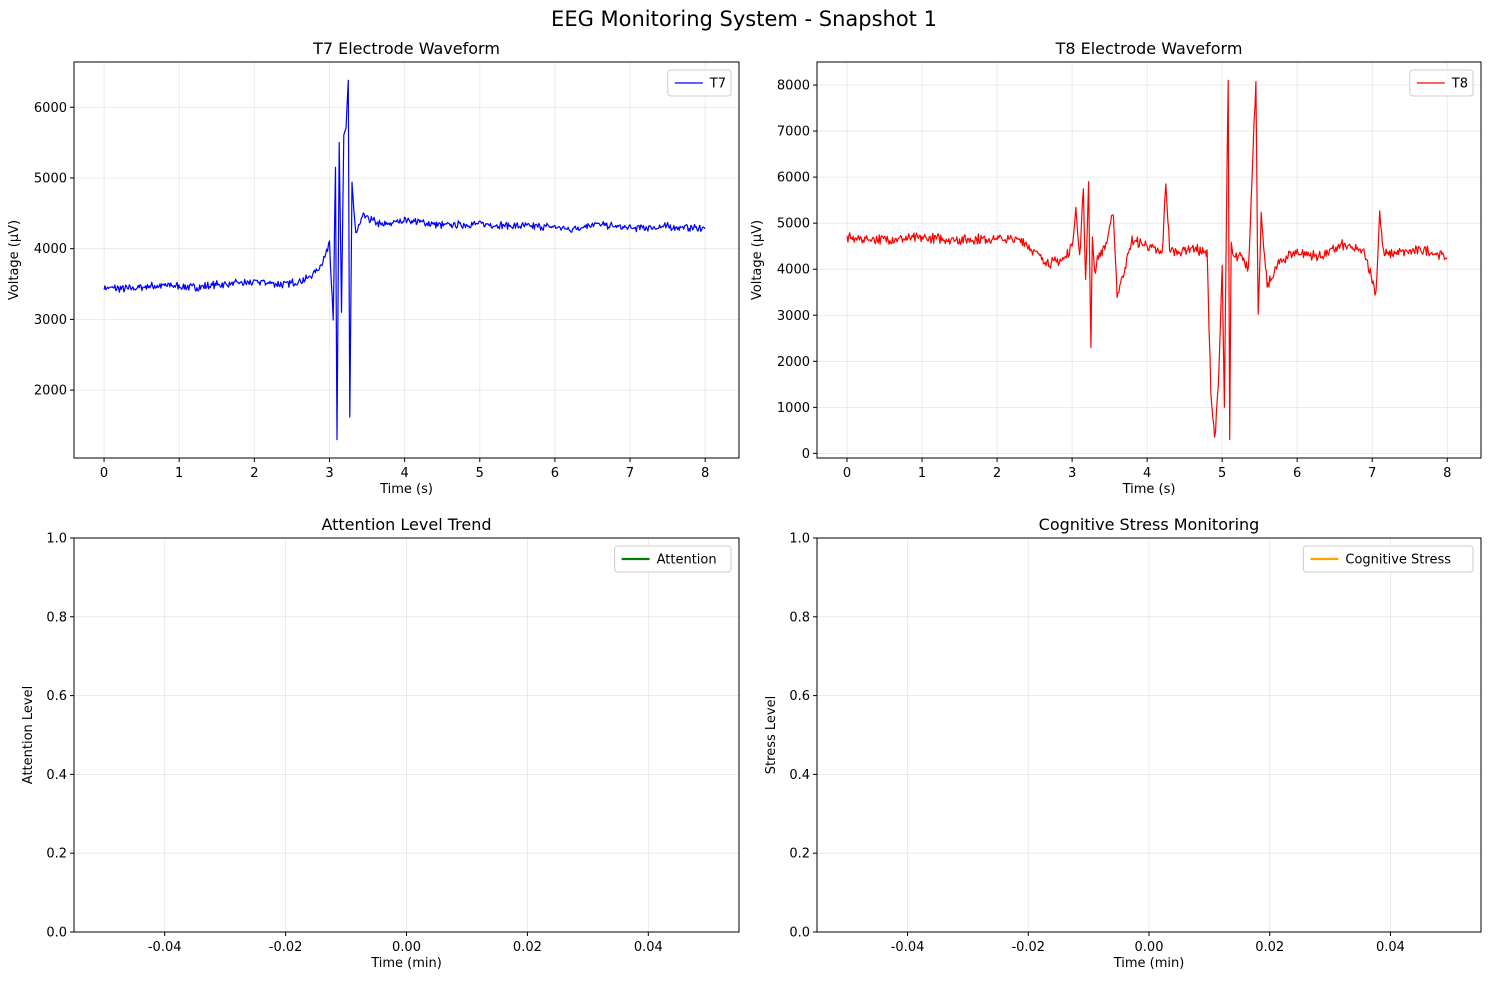 This screenshot has width=1489, height=985. What do you see at coordinates (717, 84) in the screenshot?
I see `legend-label: T7` at bounding box center [717, 84].